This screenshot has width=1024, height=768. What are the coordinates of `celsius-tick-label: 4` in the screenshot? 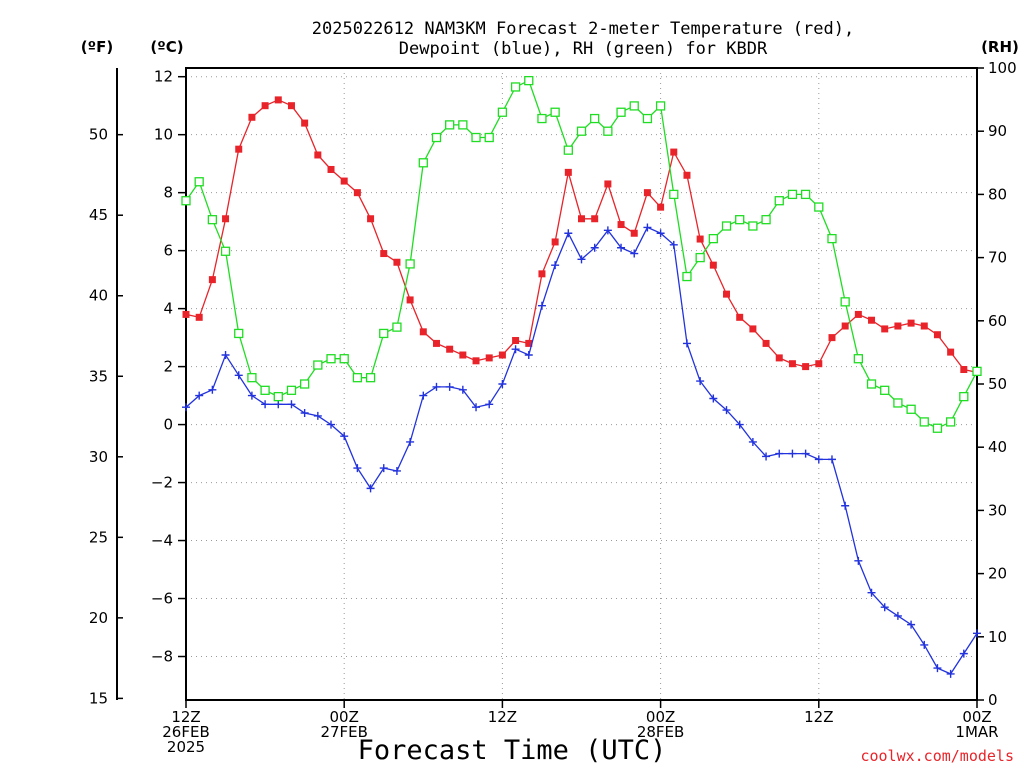 It's located at (168, 309).